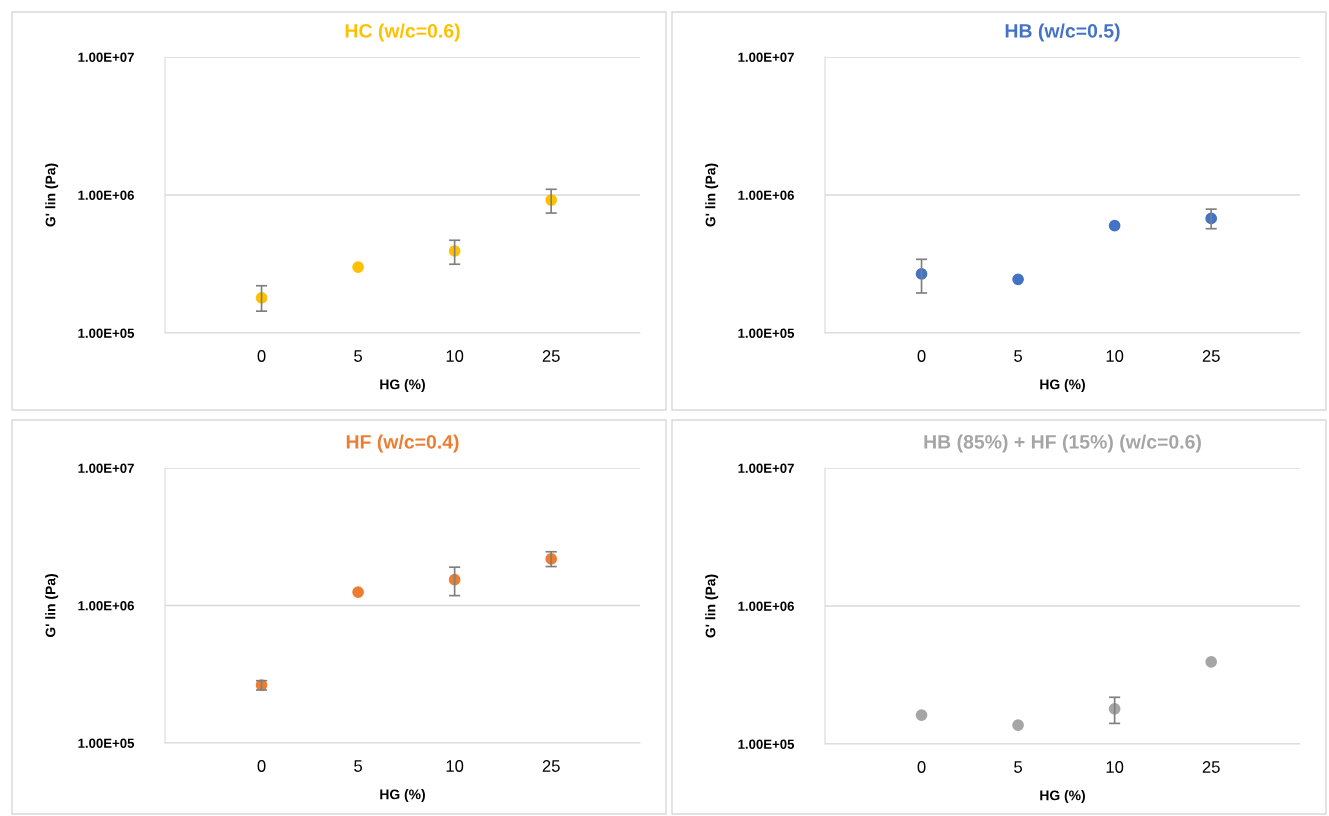 The width and height of the screenshot is (1329, 816). I want to click on chart-title: HC (w/c=0.6), so click(402, 32).